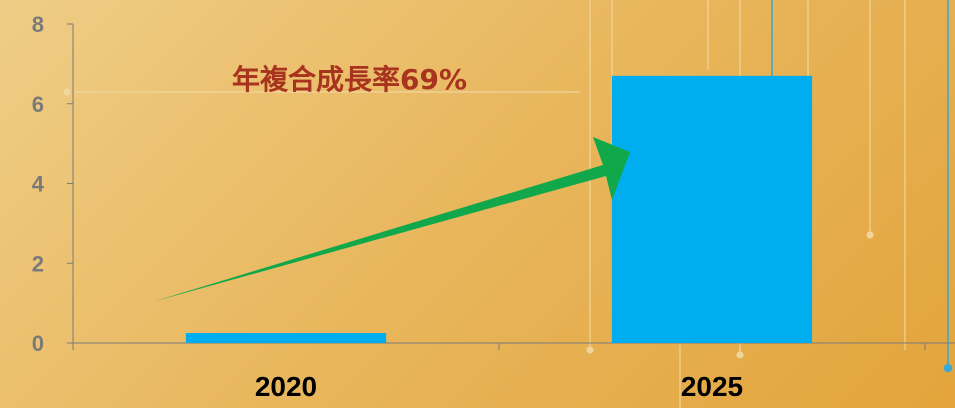 Image resolution: width=955 pixels, height=408 pixels. I want to click on y-axis: 0 2 4 6 8, so click(53, 184).